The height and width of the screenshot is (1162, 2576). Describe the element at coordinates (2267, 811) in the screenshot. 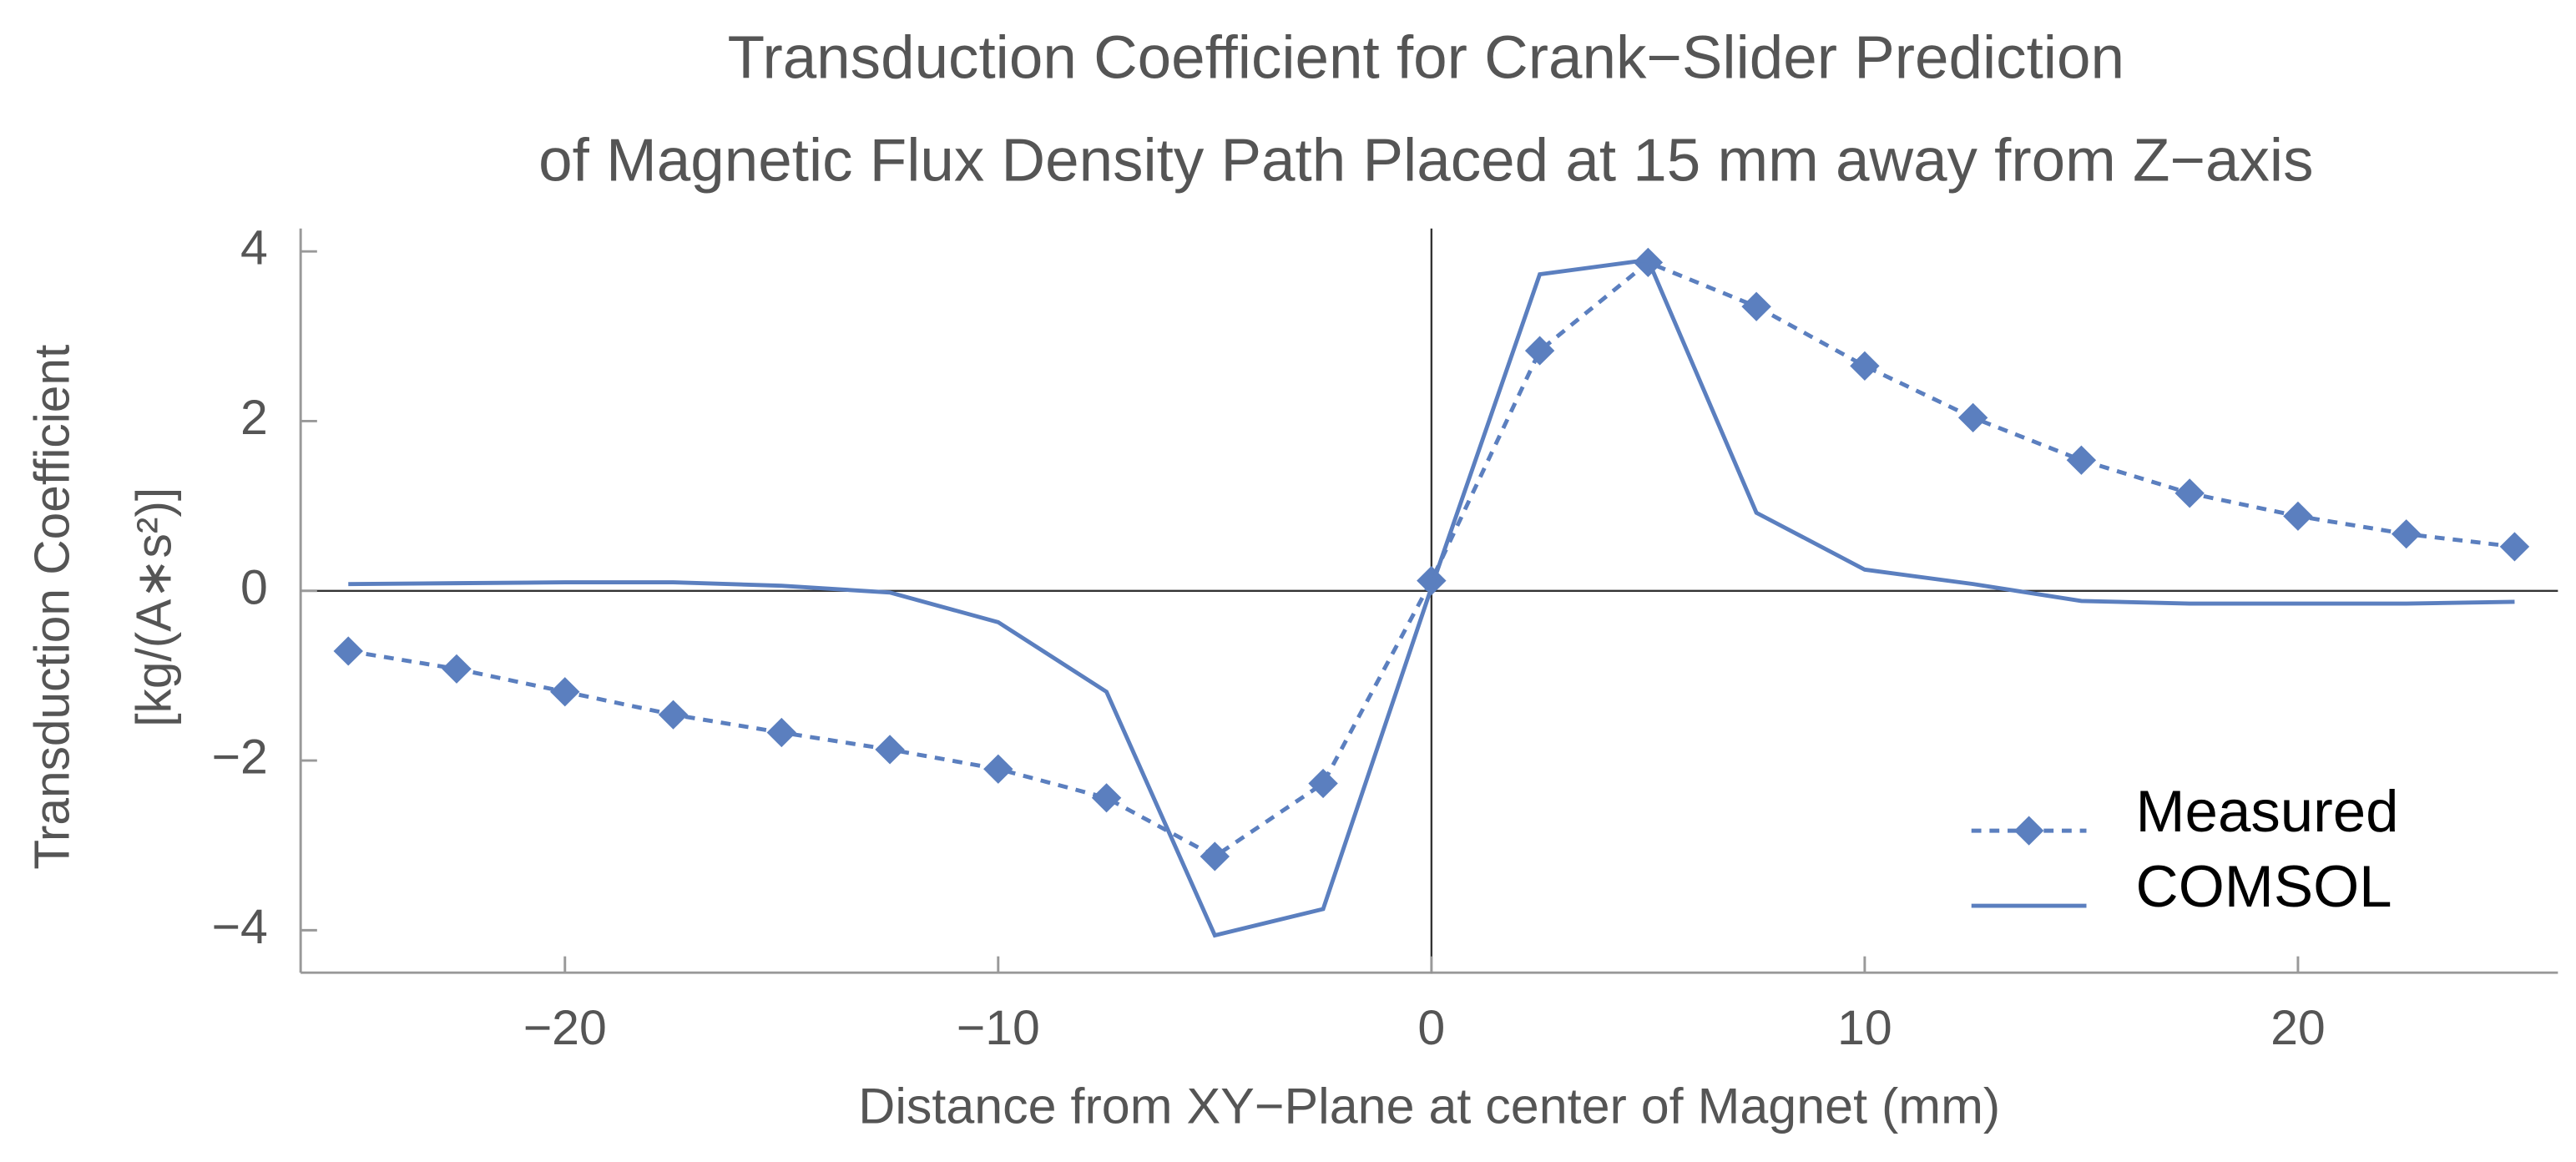

I see `legend-label: Measured` at that location.